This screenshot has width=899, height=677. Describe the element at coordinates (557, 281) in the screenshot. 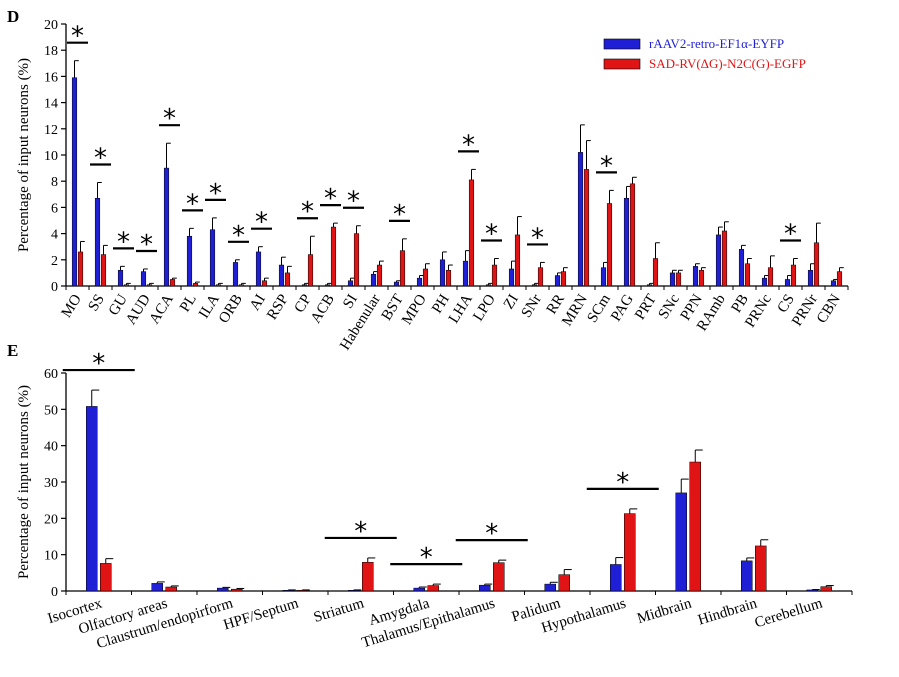

I see `bar-series-1-rr` at that location.